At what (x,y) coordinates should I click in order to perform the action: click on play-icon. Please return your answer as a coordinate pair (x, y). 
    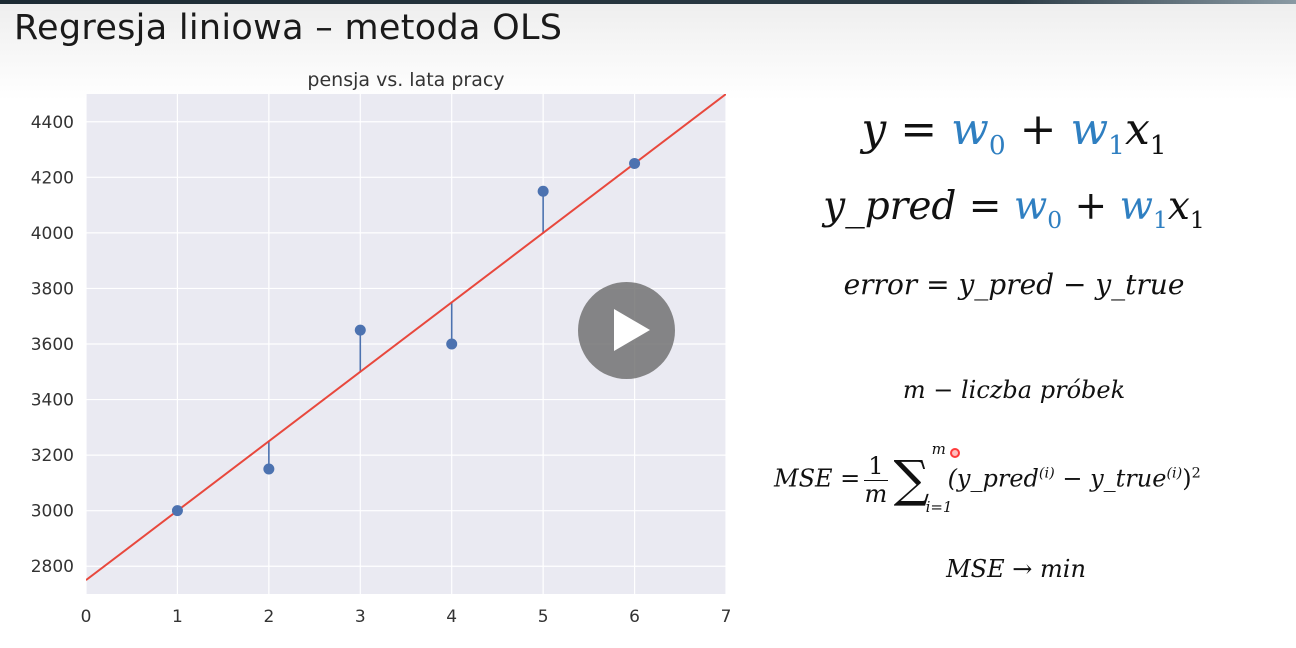
    Looking at the image, I should click on (632, 330).